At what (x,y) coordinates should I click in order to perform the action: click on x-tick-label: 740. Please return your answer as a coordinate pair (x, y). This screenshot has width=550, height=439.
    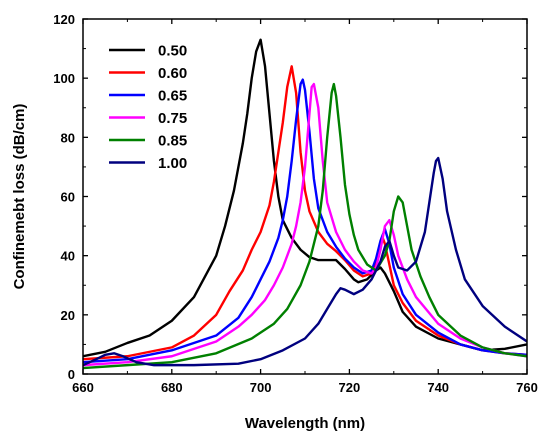
    Looking at the image, I should click on (438, 387).